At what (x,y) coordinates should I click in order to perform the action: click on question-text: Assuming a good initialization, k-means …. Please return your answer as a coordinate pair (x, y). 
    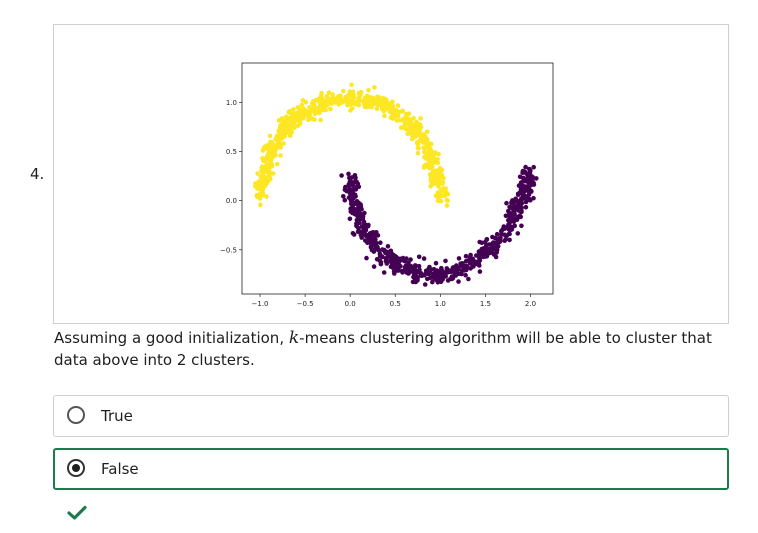
    Looking at the image, I should click on (394, 349).